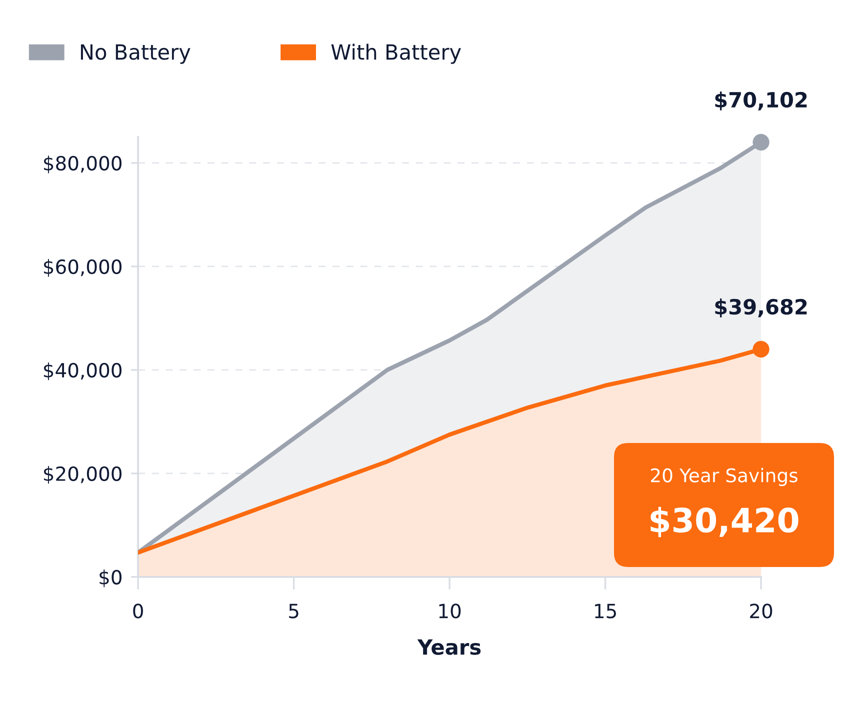 The width and height of the screenshot is (847, 714). What do you see at coordinates (138, 611) in the screenshot?
I see `x-tick-label: 0` at bounding box center [138, 611].